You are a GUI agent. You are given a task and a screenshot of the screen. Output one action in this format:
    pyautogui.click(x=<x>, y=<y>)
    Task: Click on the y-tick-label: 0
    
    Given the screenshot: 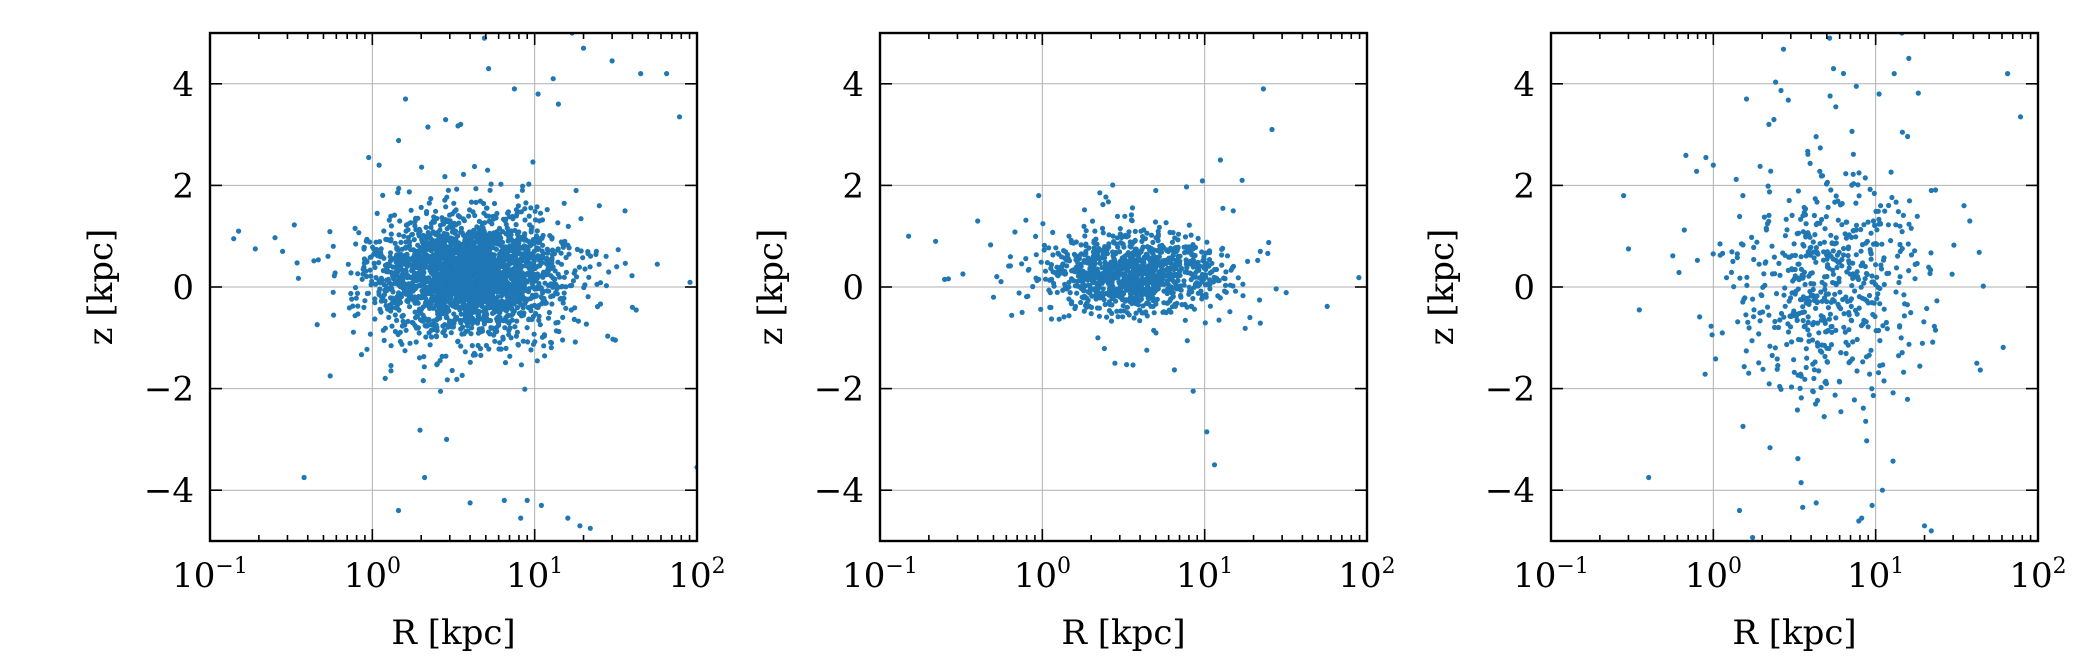 What is the action you would take?
    pyautogui.click(x=1524, y=288)
    